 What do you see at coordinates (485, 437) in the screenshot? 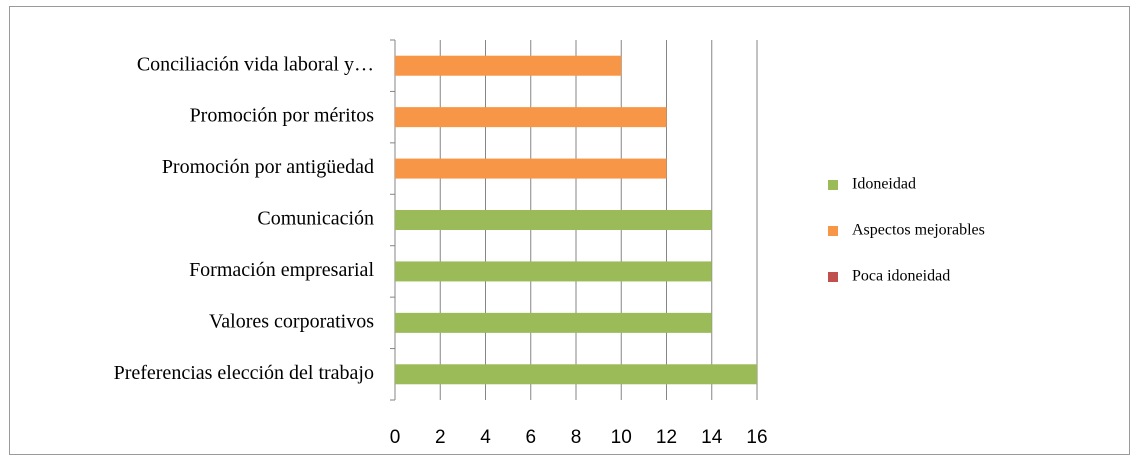
I see `x-tick-label: 4` at bounding box center [485, 437].